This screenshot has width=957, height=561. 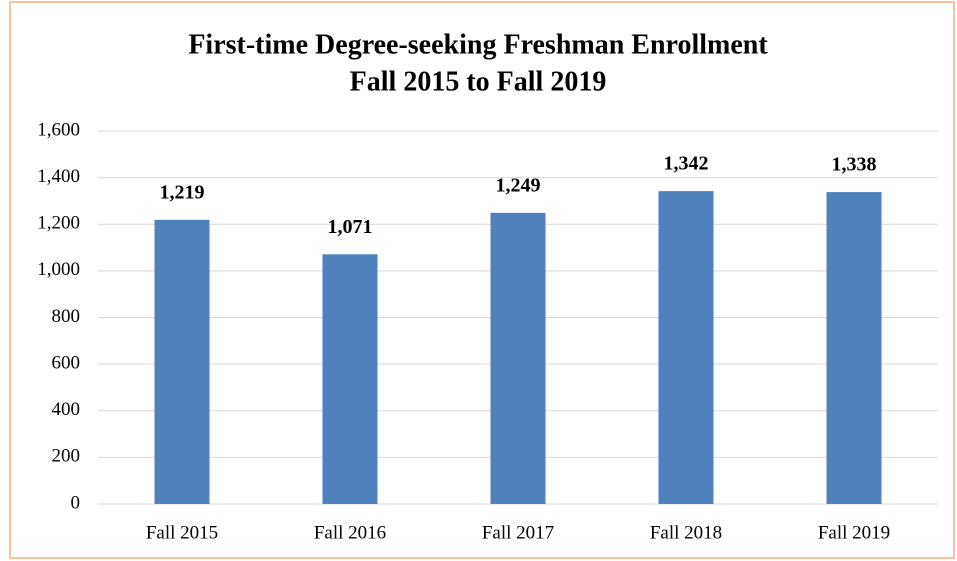 What do you see at coordinates (58, 176) in the screenshot?
I see `y-tick-label: 1,400` at bounding box center [58, 176].